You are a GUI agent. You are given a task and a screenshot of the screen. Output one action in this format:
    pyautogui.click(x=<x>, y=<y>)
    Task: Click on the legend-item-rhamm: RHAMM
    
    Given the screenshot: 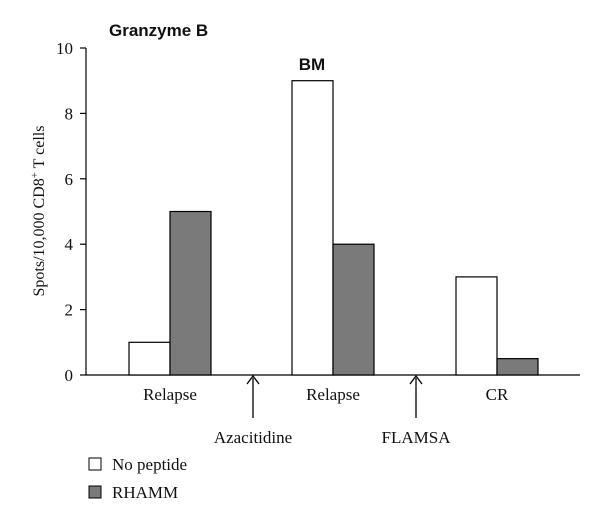 What is the action you would take?
    pyautogui.click(x=133, y=492)
    